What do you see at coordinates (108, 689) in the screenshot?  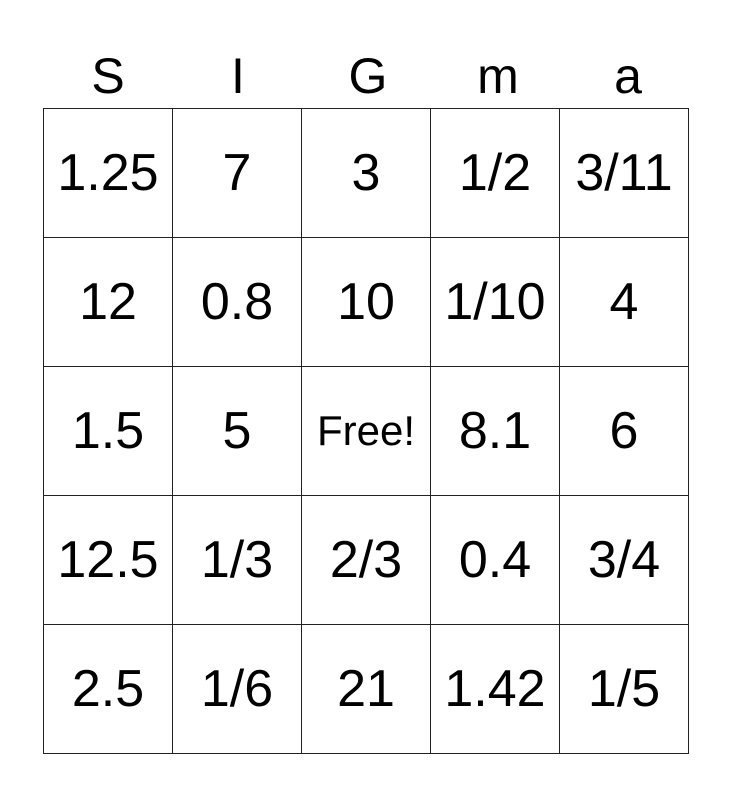 I see `bingo-cell: 2.5` at bounding box center [108, 689].